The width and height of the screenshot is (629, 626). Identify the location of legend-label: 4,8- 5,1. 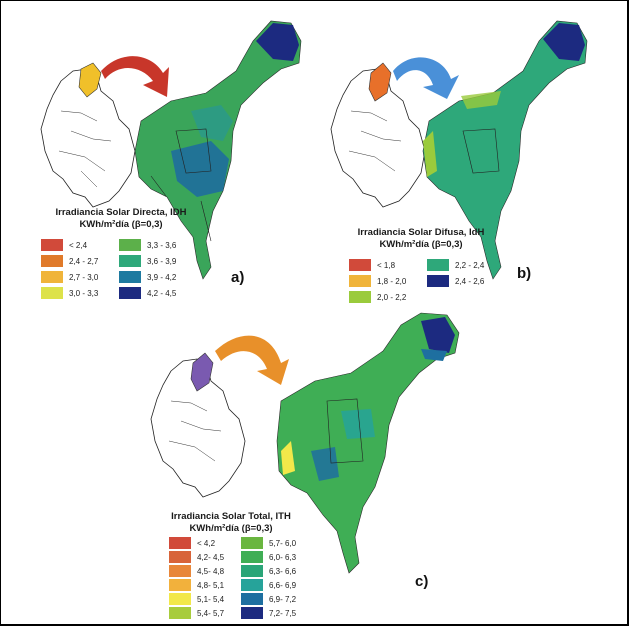
(211, 585).